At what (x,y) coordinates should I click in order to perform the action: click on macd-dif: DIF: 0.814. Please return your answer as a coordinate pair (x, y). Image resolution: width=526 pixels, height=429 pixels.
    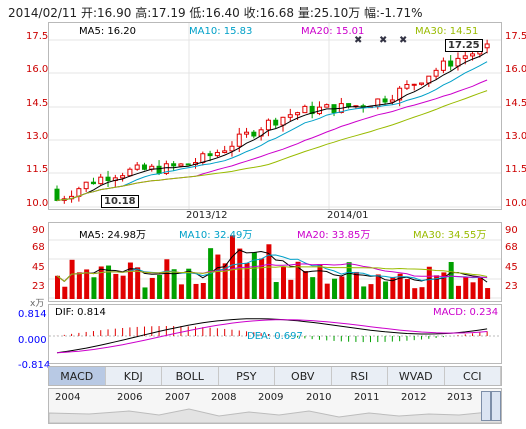
    Looking at the image, I should click on (80, 312).